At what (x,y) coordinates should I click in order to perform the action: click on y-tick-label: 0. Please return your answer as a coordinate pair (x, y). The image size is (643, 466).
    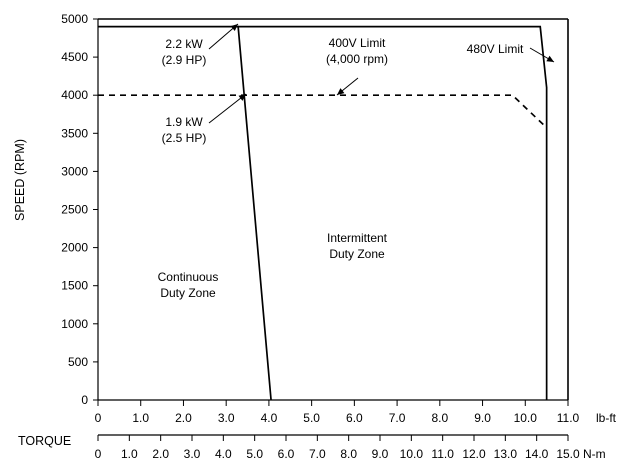
    Looking at the image, I should click on (84, 400).